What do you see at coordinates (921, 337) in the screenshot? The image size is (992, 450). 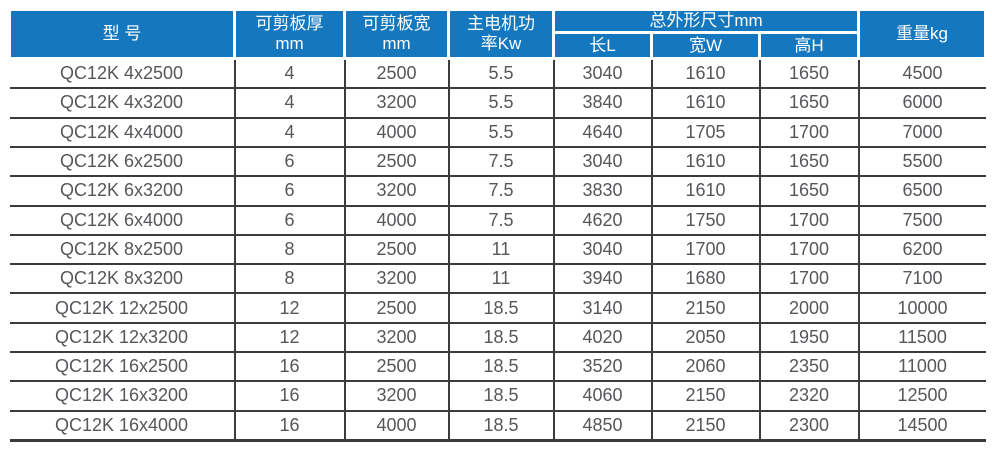 I see `cell-weight: 11500` at bounding box center [921, 337].